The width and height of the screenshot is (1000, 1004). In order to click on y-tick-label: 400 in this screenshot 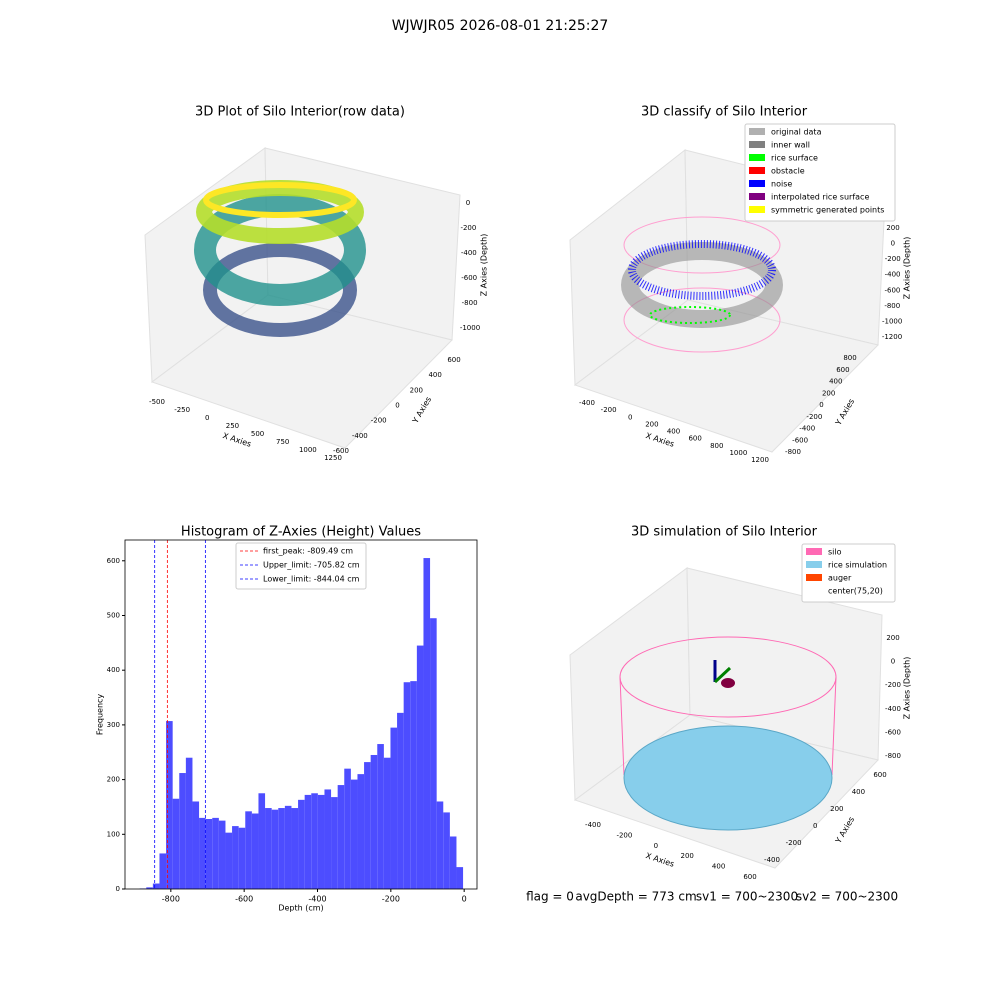, I will do `click(835, 382)`.